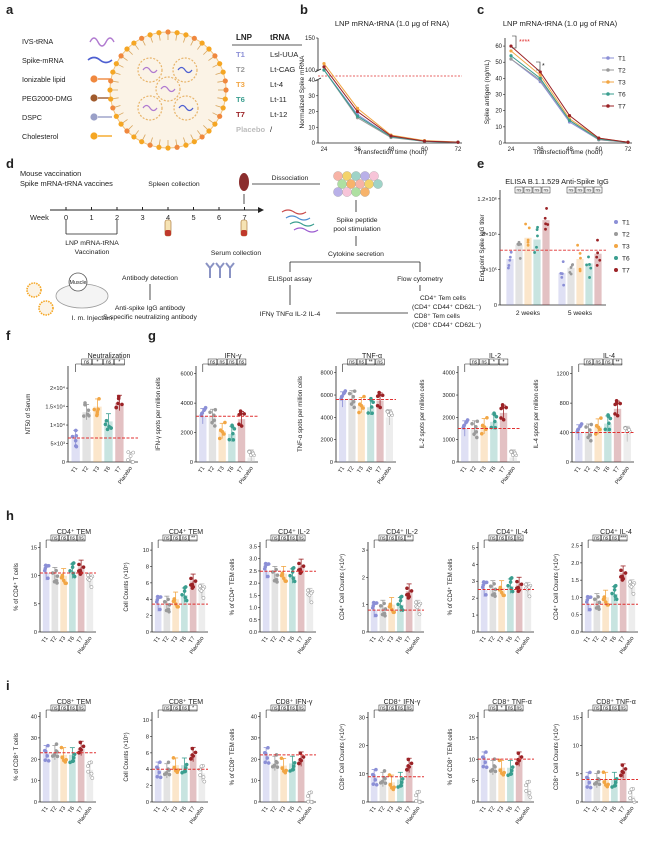 The image size is (657, 855). What do you see at coordinates (391, 106) in the screenshot?
I see `series-line-T1` at bounding box center [391, 106].